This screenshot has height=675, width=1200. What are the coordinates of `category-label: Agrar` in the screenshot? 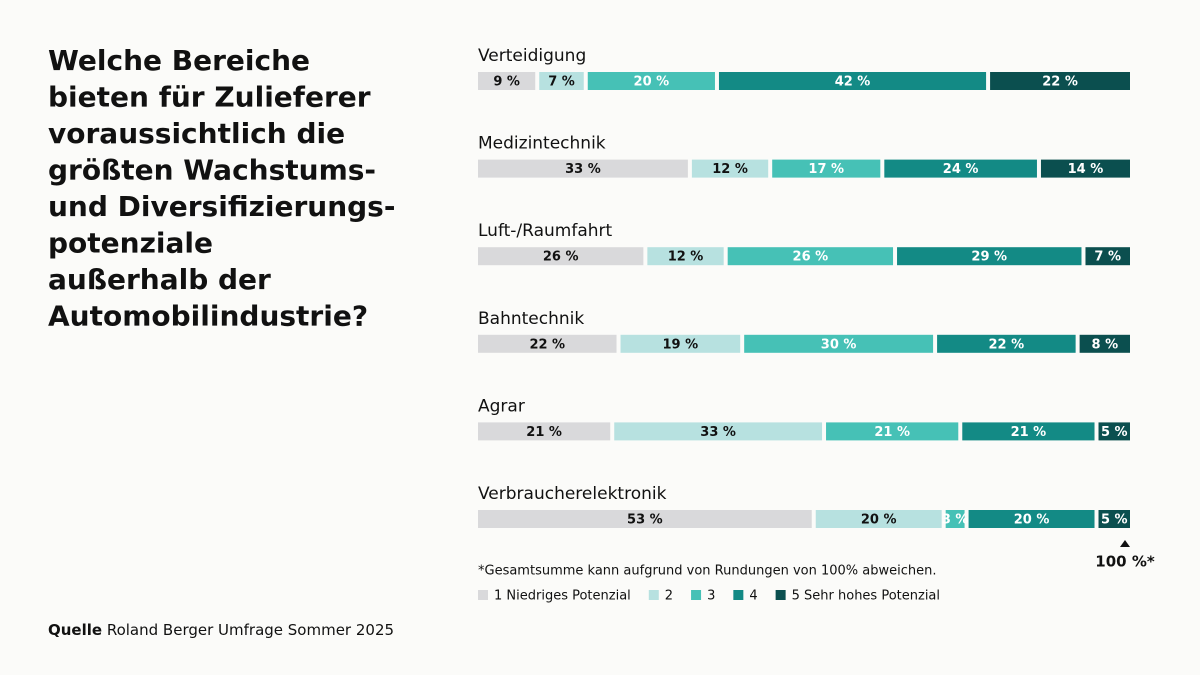 It's located at (501, 406).